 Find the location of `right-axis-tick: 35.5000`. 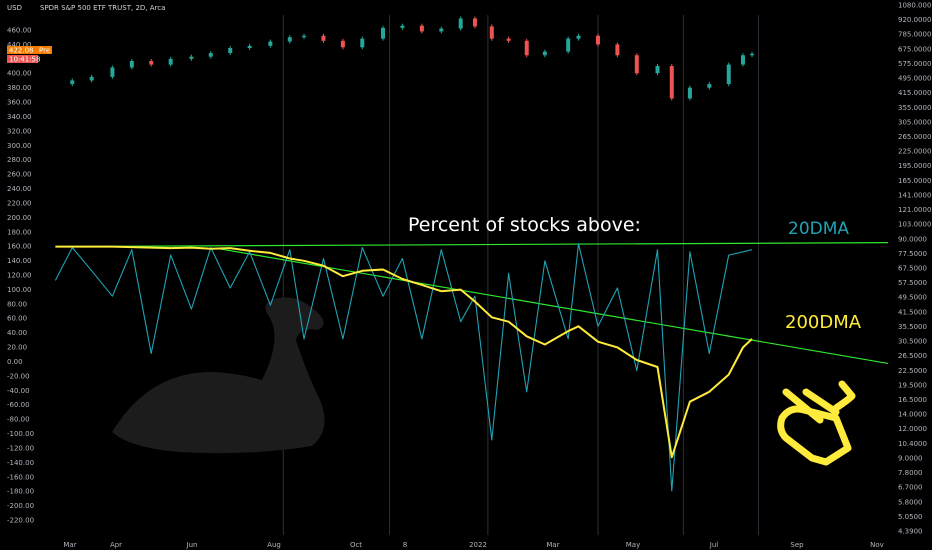

right-axis-tick: 35.5000 is located at coordinates (912, 327).